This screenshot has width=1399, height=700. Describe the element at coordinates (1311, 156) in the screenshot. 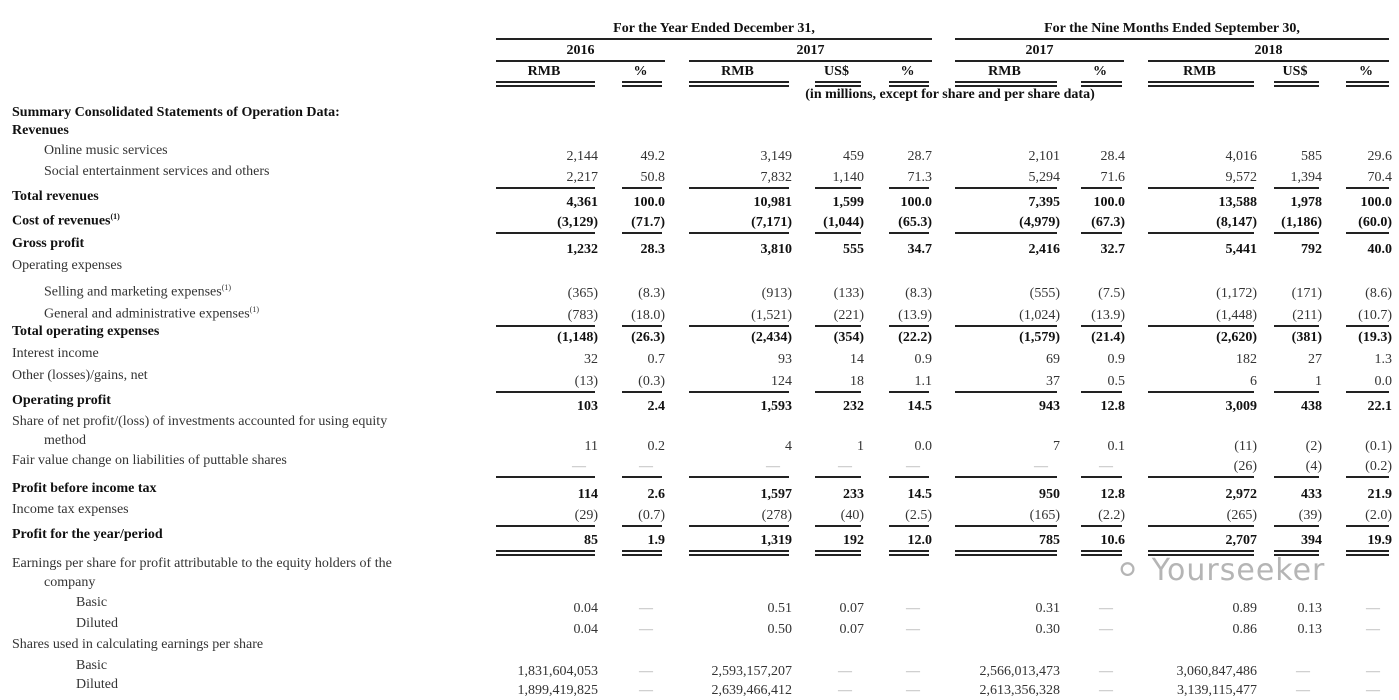

I see `table-cell: 585` at that location.